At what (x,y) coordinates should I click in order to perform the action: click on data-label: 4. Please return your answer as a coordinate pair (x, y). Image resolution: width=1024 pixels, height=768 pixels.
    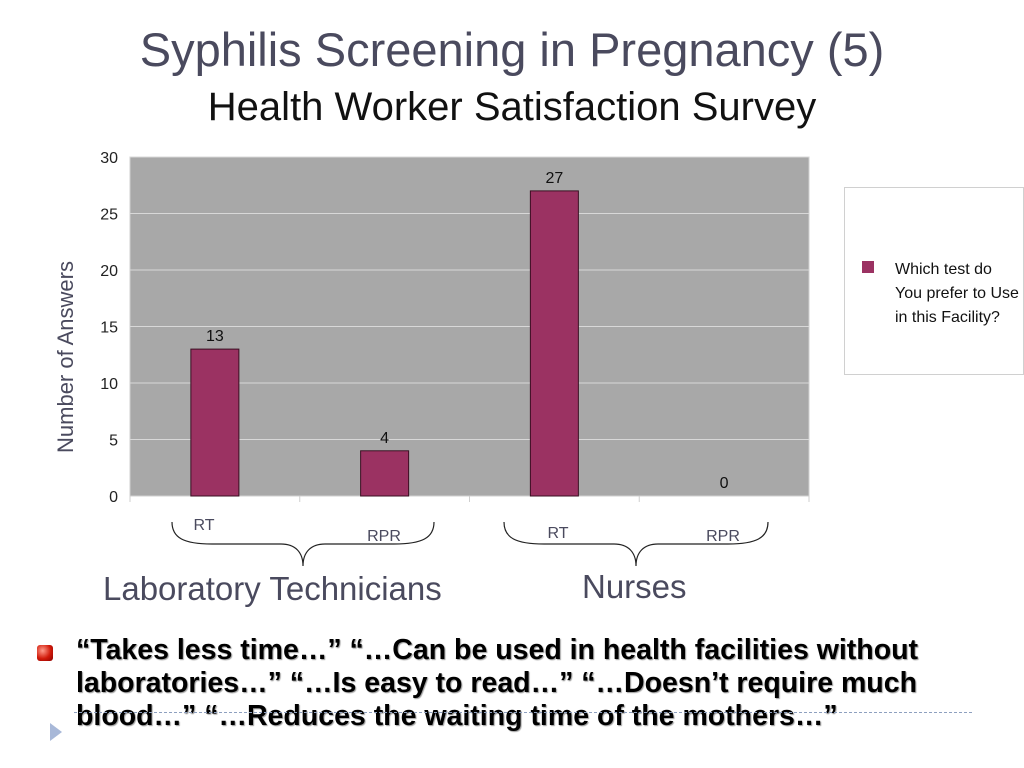
    Looking at the image, I should click on (384, 438).